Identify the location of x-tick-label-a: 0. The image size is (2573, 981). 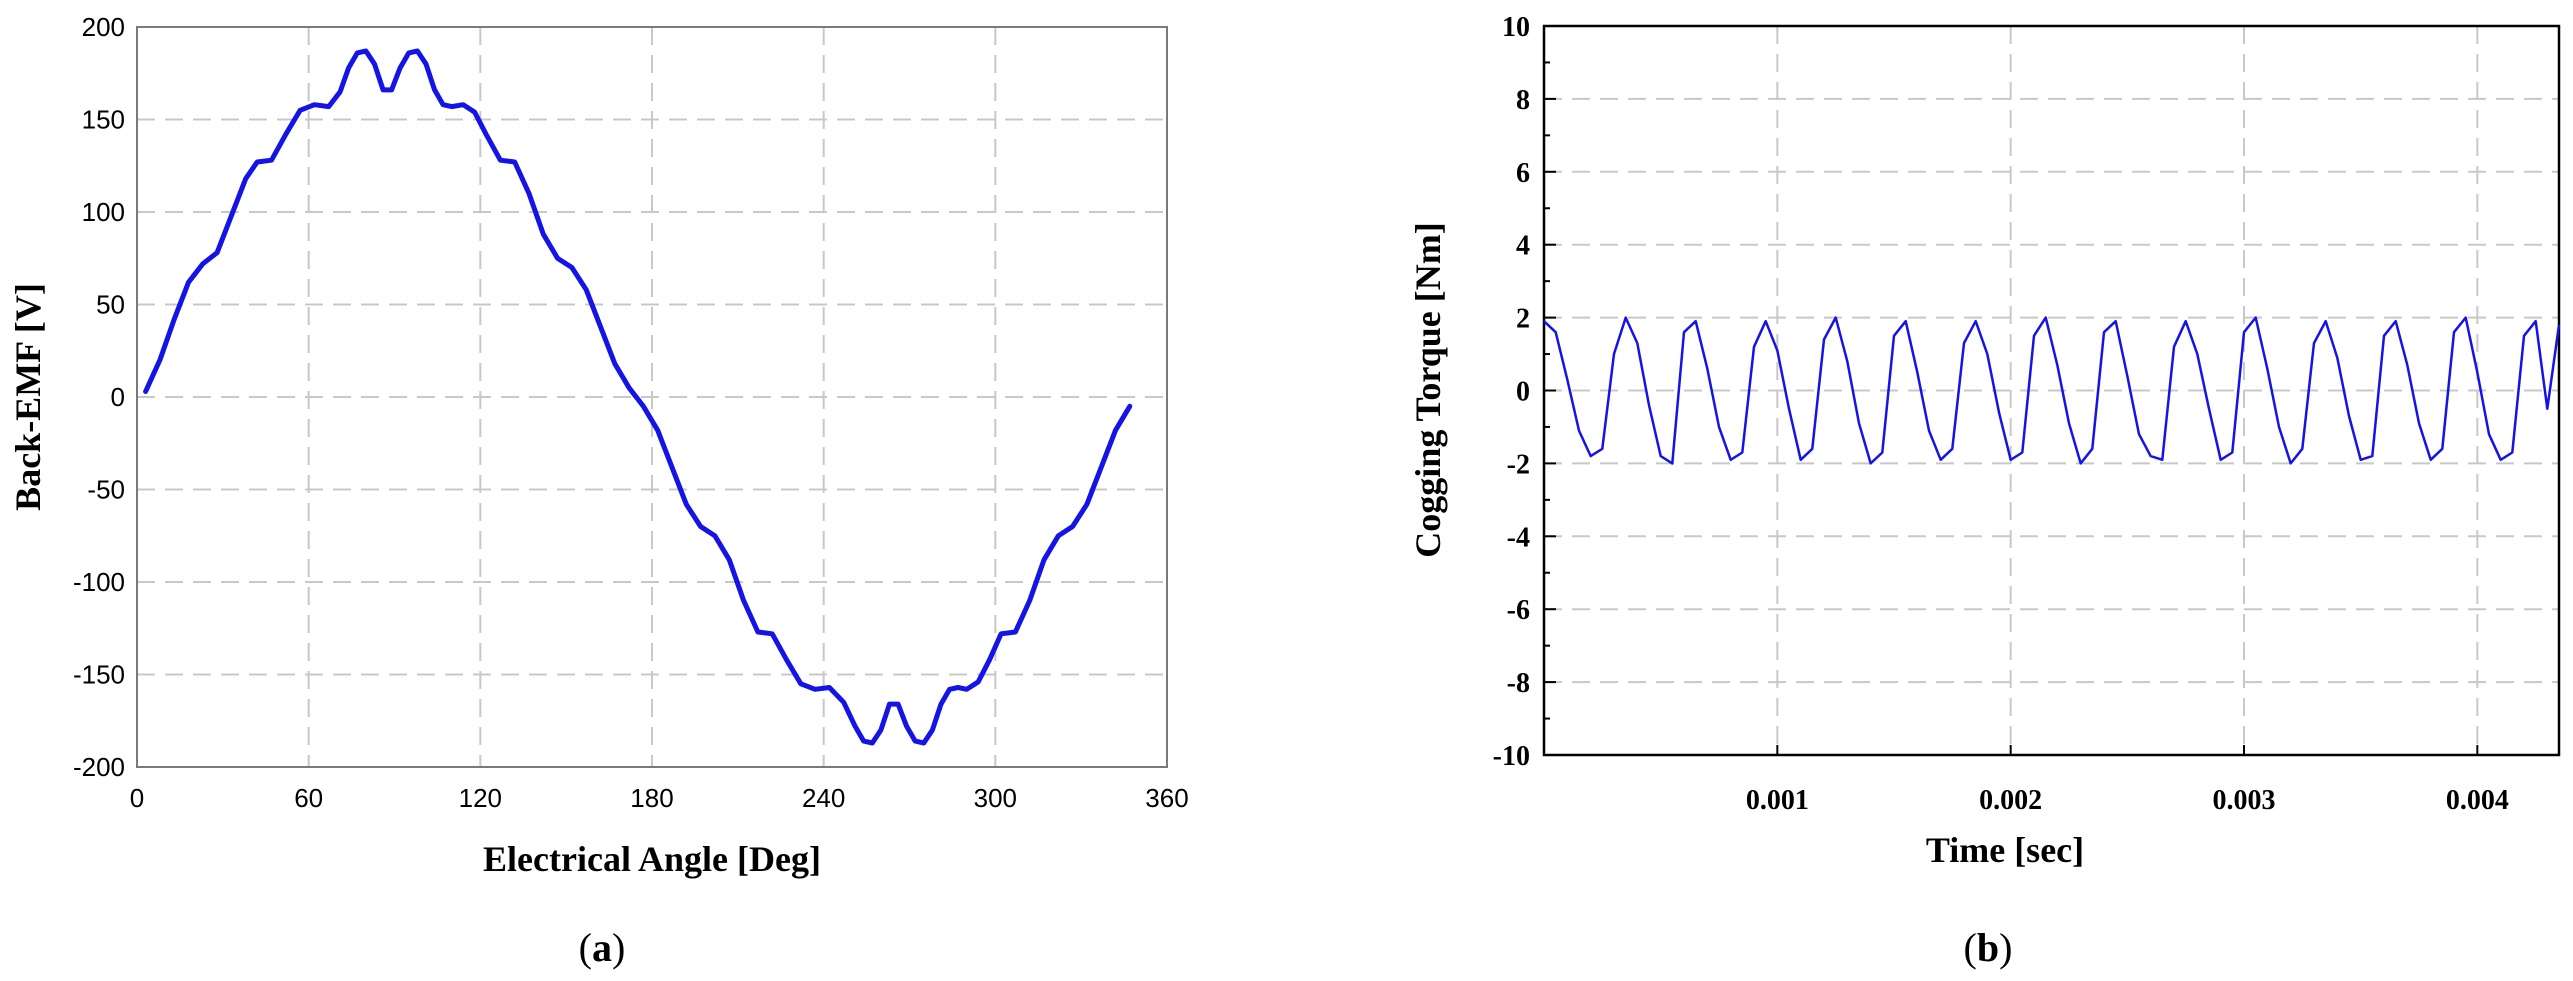
(137, 798).